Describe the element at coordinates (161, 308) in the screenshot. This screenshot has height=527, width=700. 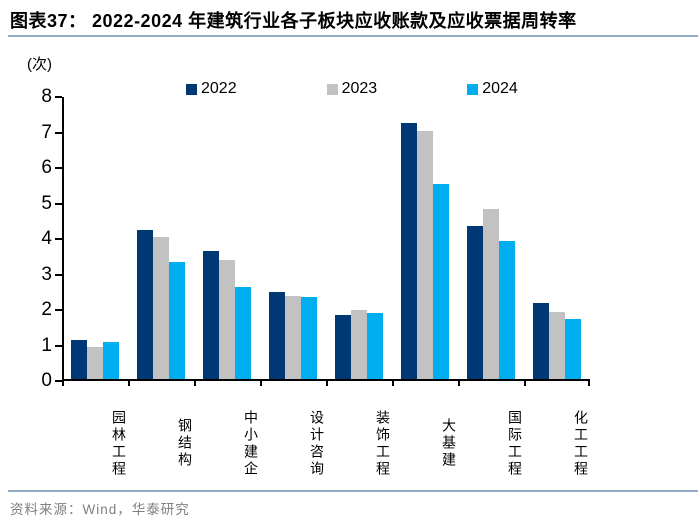
I see `bar-2023-钢结构` at that location.